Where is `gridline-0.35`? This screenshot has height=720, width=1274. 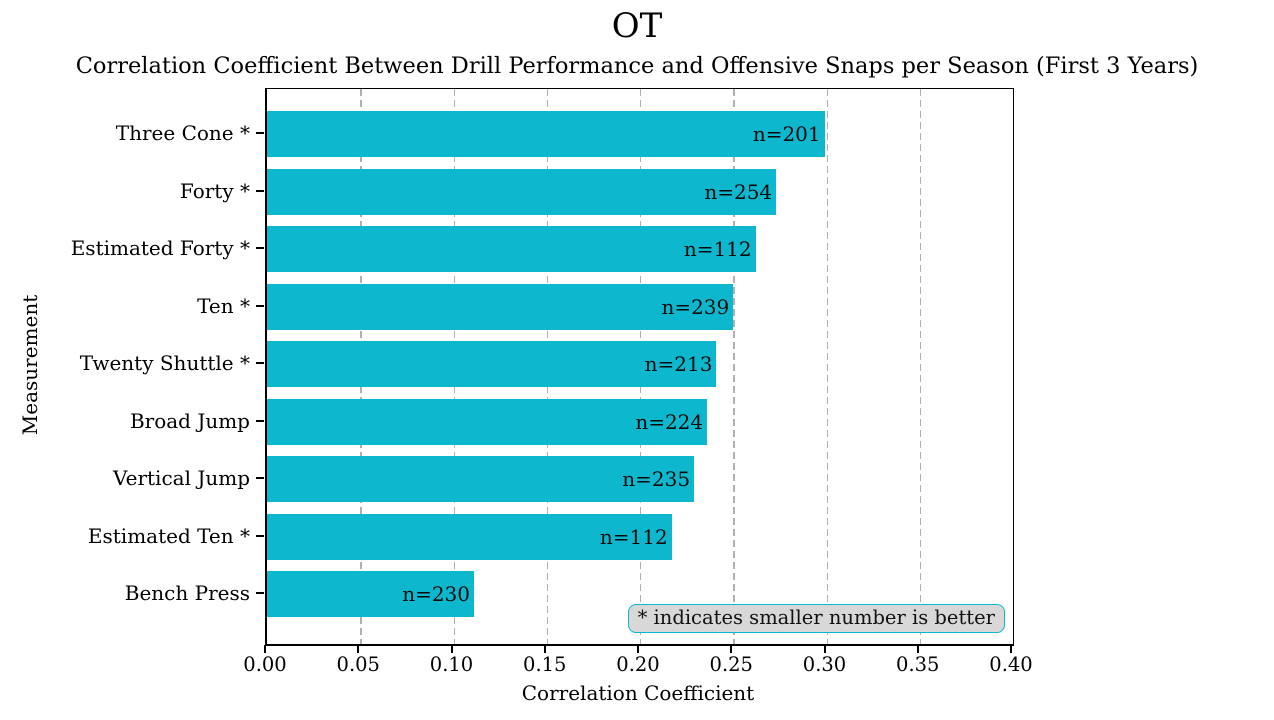 gridline-0.35 is located at coordinates (920, 366).